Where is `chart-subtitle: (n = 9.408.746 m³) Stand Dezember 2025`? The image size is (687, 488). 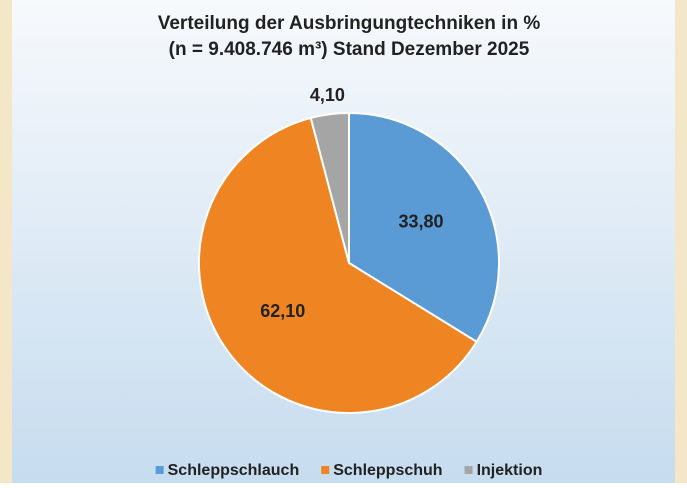 chart-subtitle: (n = 9.408.746 m³) Stand Dezember 2025 is located at coordinates (349, 49).